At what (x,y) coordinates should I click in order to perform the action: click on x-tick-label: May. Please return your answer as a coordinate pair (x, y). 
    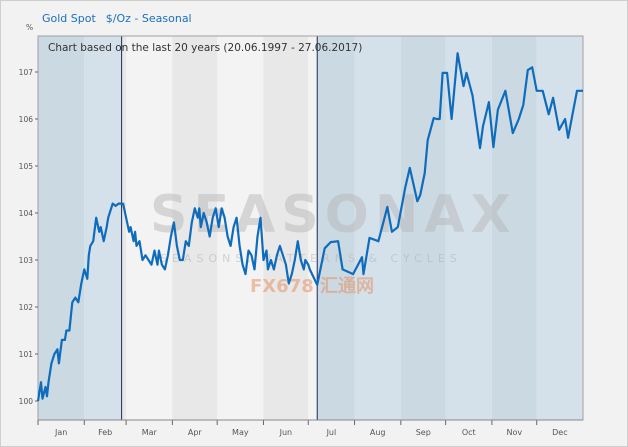
    Looking at the image, I should click on (240, 432).